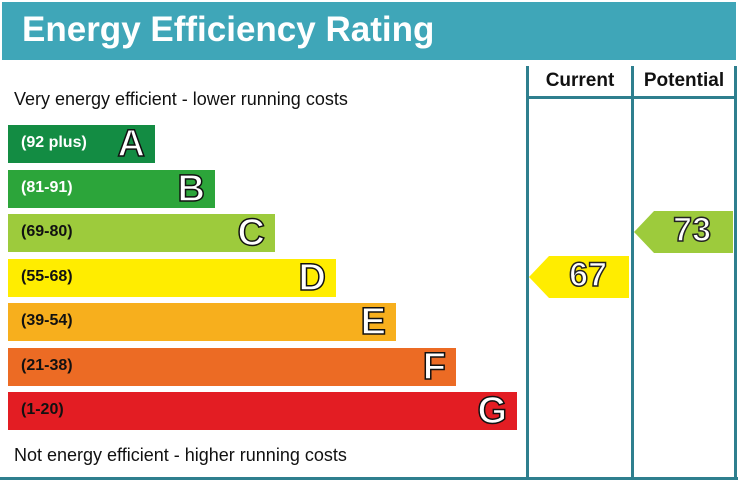 This screenshot has width=738, height=483. Describe the element at coordinates (691, 230) in the screenshot. I see `potential-rating-value: 73` at that location.